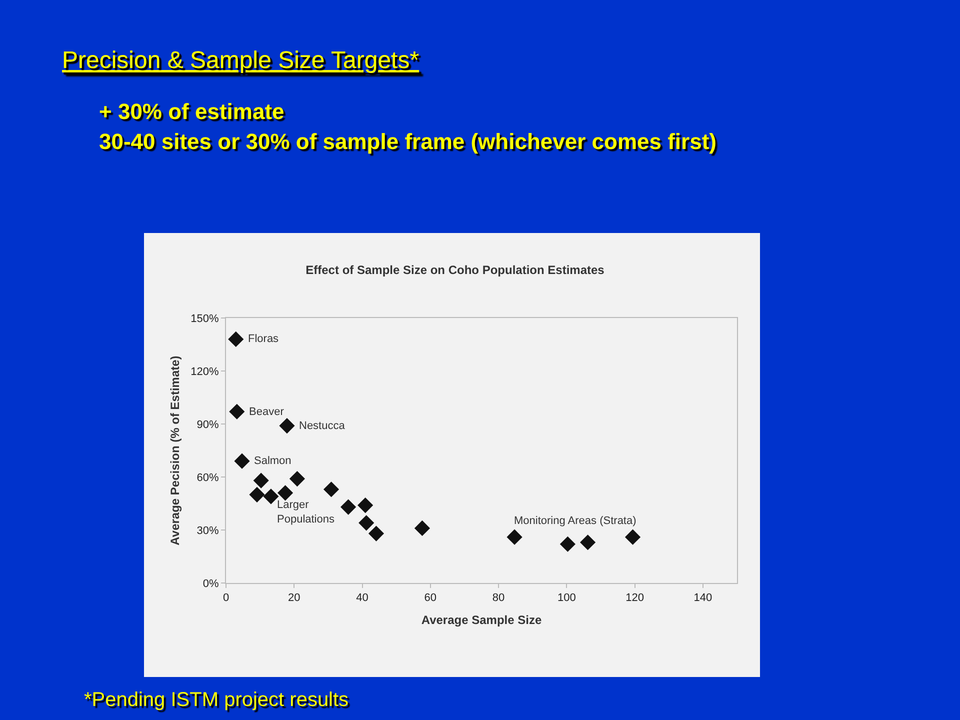 The image size is (960, 720). What do you see at coordinates (208, 530) in the screenshot?
I see `y-tick-label: 30%` at bounding box center [208, 530].